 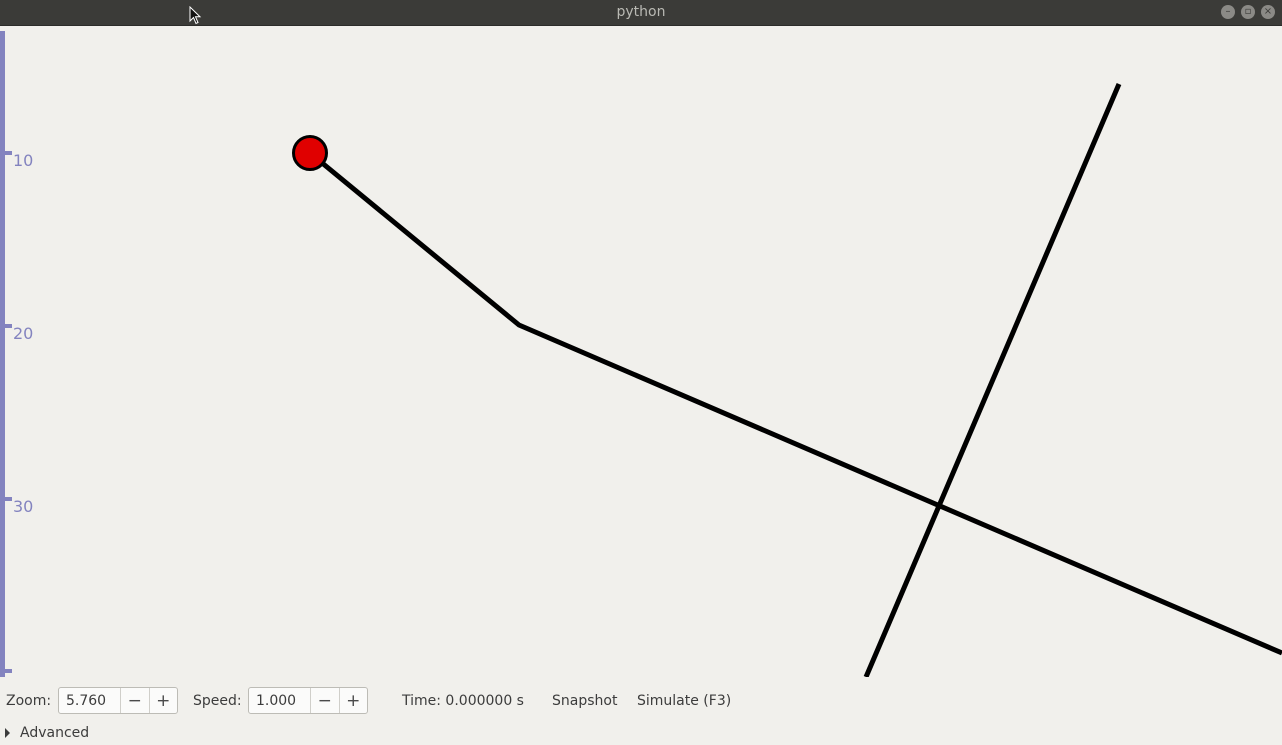 I want to click on window-title: python, so click(x=641, y=12).